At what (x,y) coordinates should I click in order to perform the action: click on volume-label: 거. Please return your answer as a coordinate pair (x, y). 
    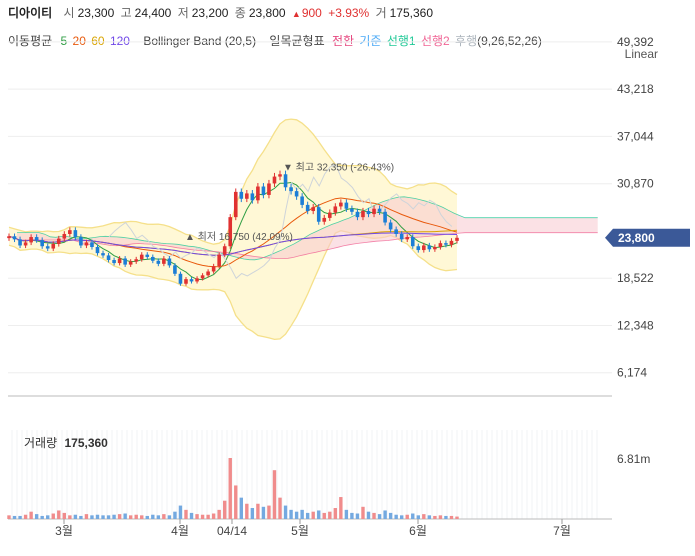
    Looking at the image, I should click on (381, 13).